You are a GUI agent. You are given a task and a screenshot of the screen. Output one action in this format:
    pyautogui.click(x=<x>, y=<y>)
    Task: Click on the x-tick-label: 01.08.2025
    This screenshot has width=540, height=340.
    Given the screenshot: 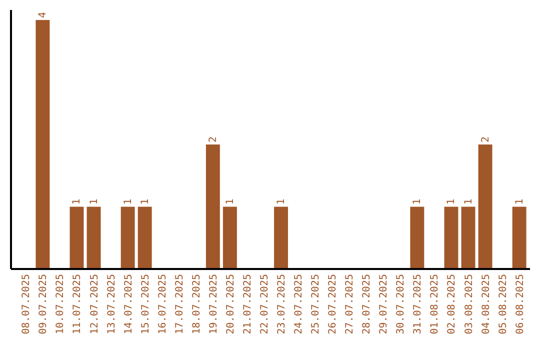 What is the action you would take?
    pyautogui.click(x=435, y=304)
    